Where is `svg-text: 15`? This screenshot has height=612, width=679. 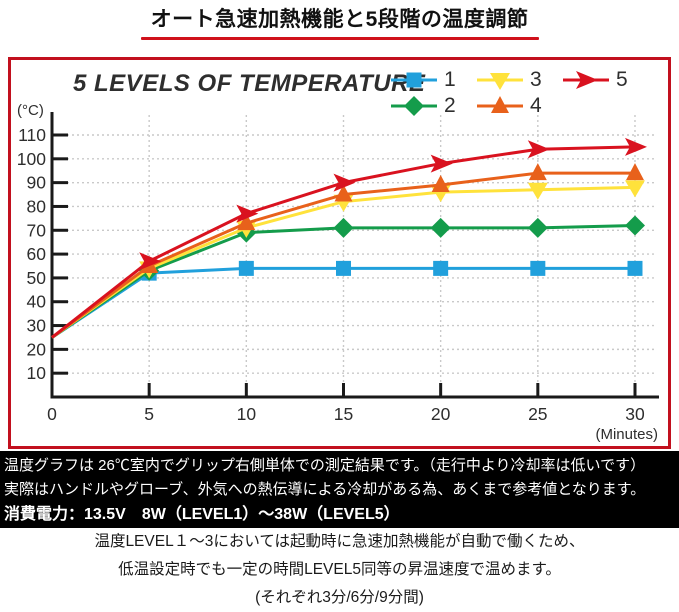
svg-text: 15 is located at coordinates (343, 414).